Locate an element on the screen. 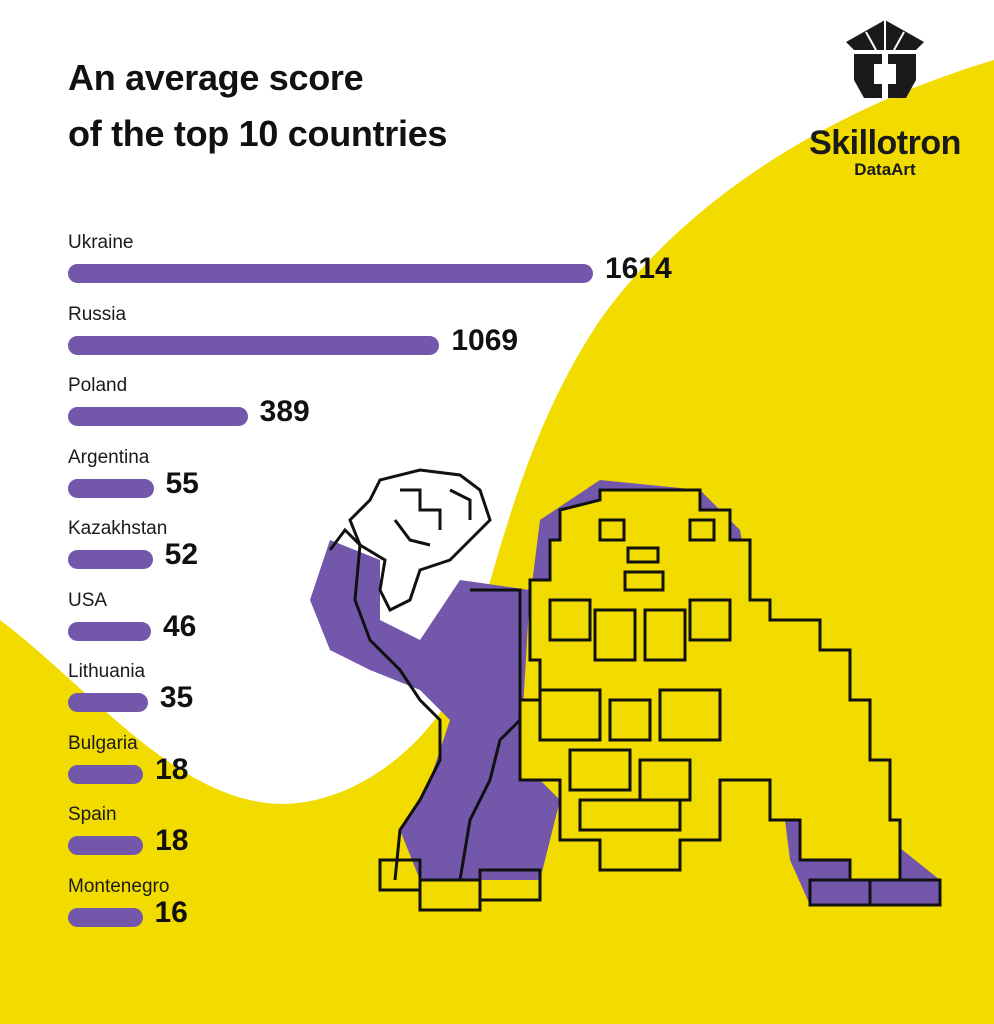  bar-montenegro is located at coordinates (105, 917).